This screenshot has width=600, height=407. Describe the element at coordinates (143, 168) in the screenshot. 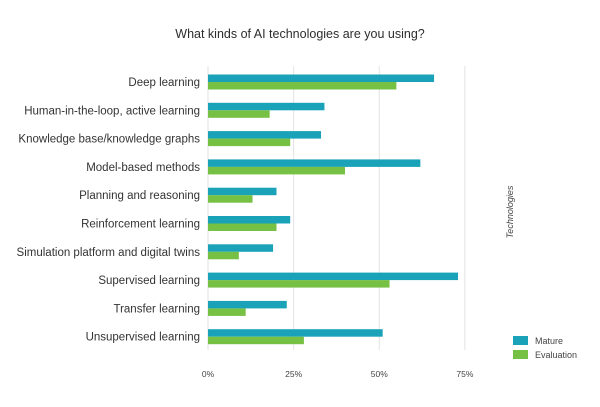

I see `category-label: Model-based methods` at that location.